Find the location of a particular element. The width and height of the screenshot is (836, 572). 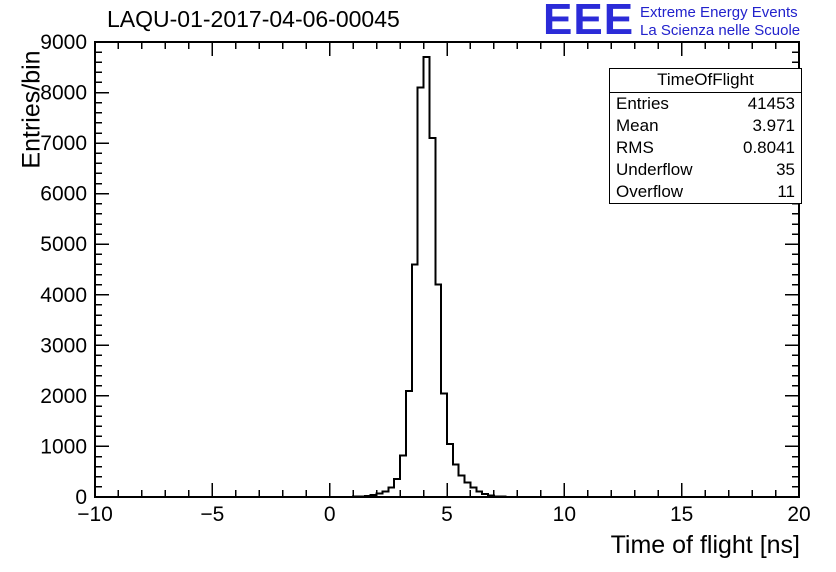

y-tick-label: 9000 is located at coordinates (63, 42).